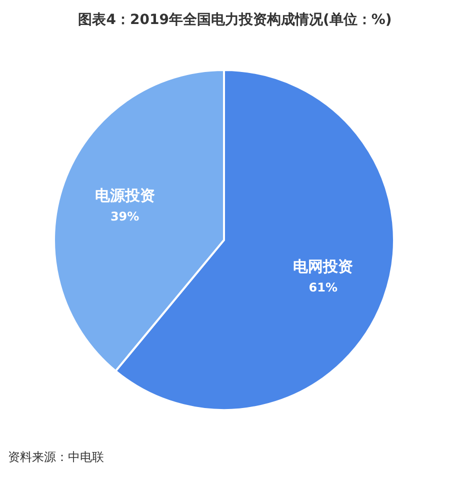 This screenshot has height=477, width=470. I want to click on slice-label: 电源投资, so click(124, 195).